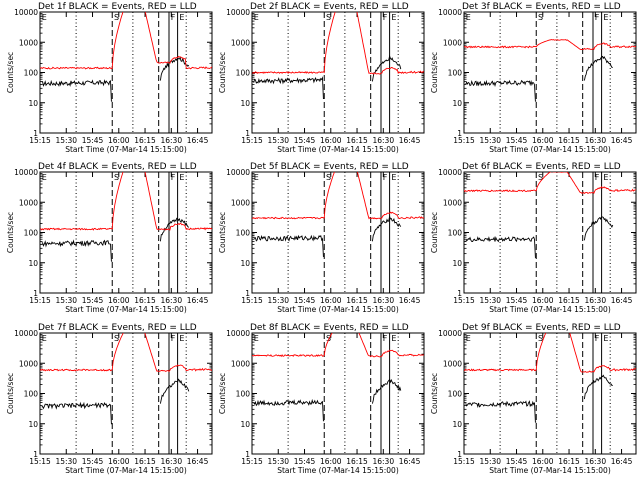  Describe the element at coordinates (541, 7) in the screenshot. I see `panel-title: Det 3f BLACK = Events, RED = LLD` at that location.